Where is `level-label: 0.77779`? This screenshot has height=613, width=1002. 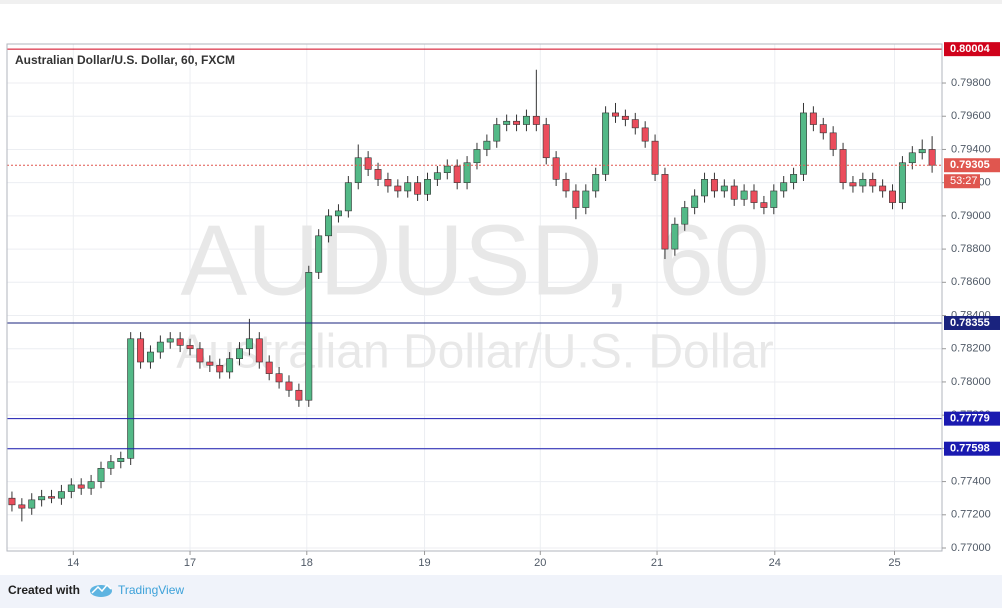 level-label: 0.77779 is located at coordinates (970, 419).